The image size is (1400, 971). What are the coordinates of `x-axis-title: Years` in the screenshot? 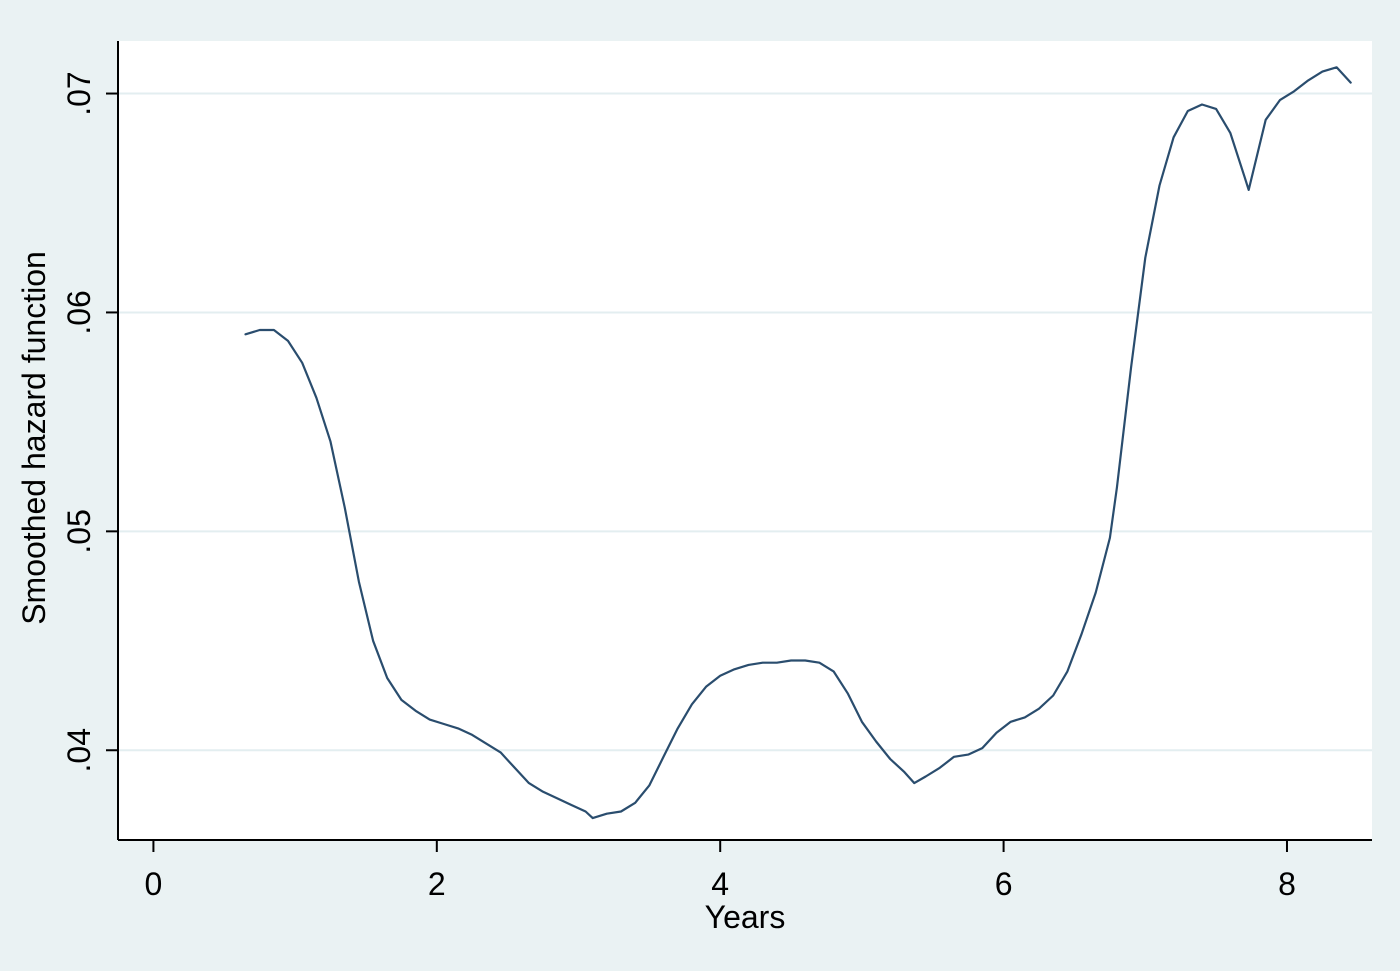 It's located at (745, 917).